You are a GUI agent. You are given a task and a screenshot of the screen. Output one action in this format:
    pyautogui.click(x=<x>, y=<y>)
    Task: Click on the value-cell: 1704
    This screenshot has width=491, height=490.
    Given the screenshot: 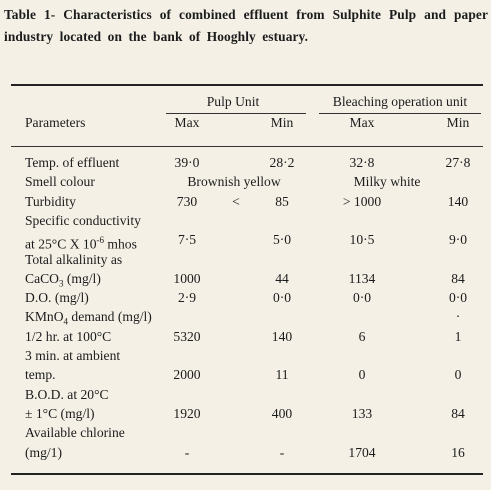 What is the action you would take?
    pyautogui.click(x=362, y=452)
    